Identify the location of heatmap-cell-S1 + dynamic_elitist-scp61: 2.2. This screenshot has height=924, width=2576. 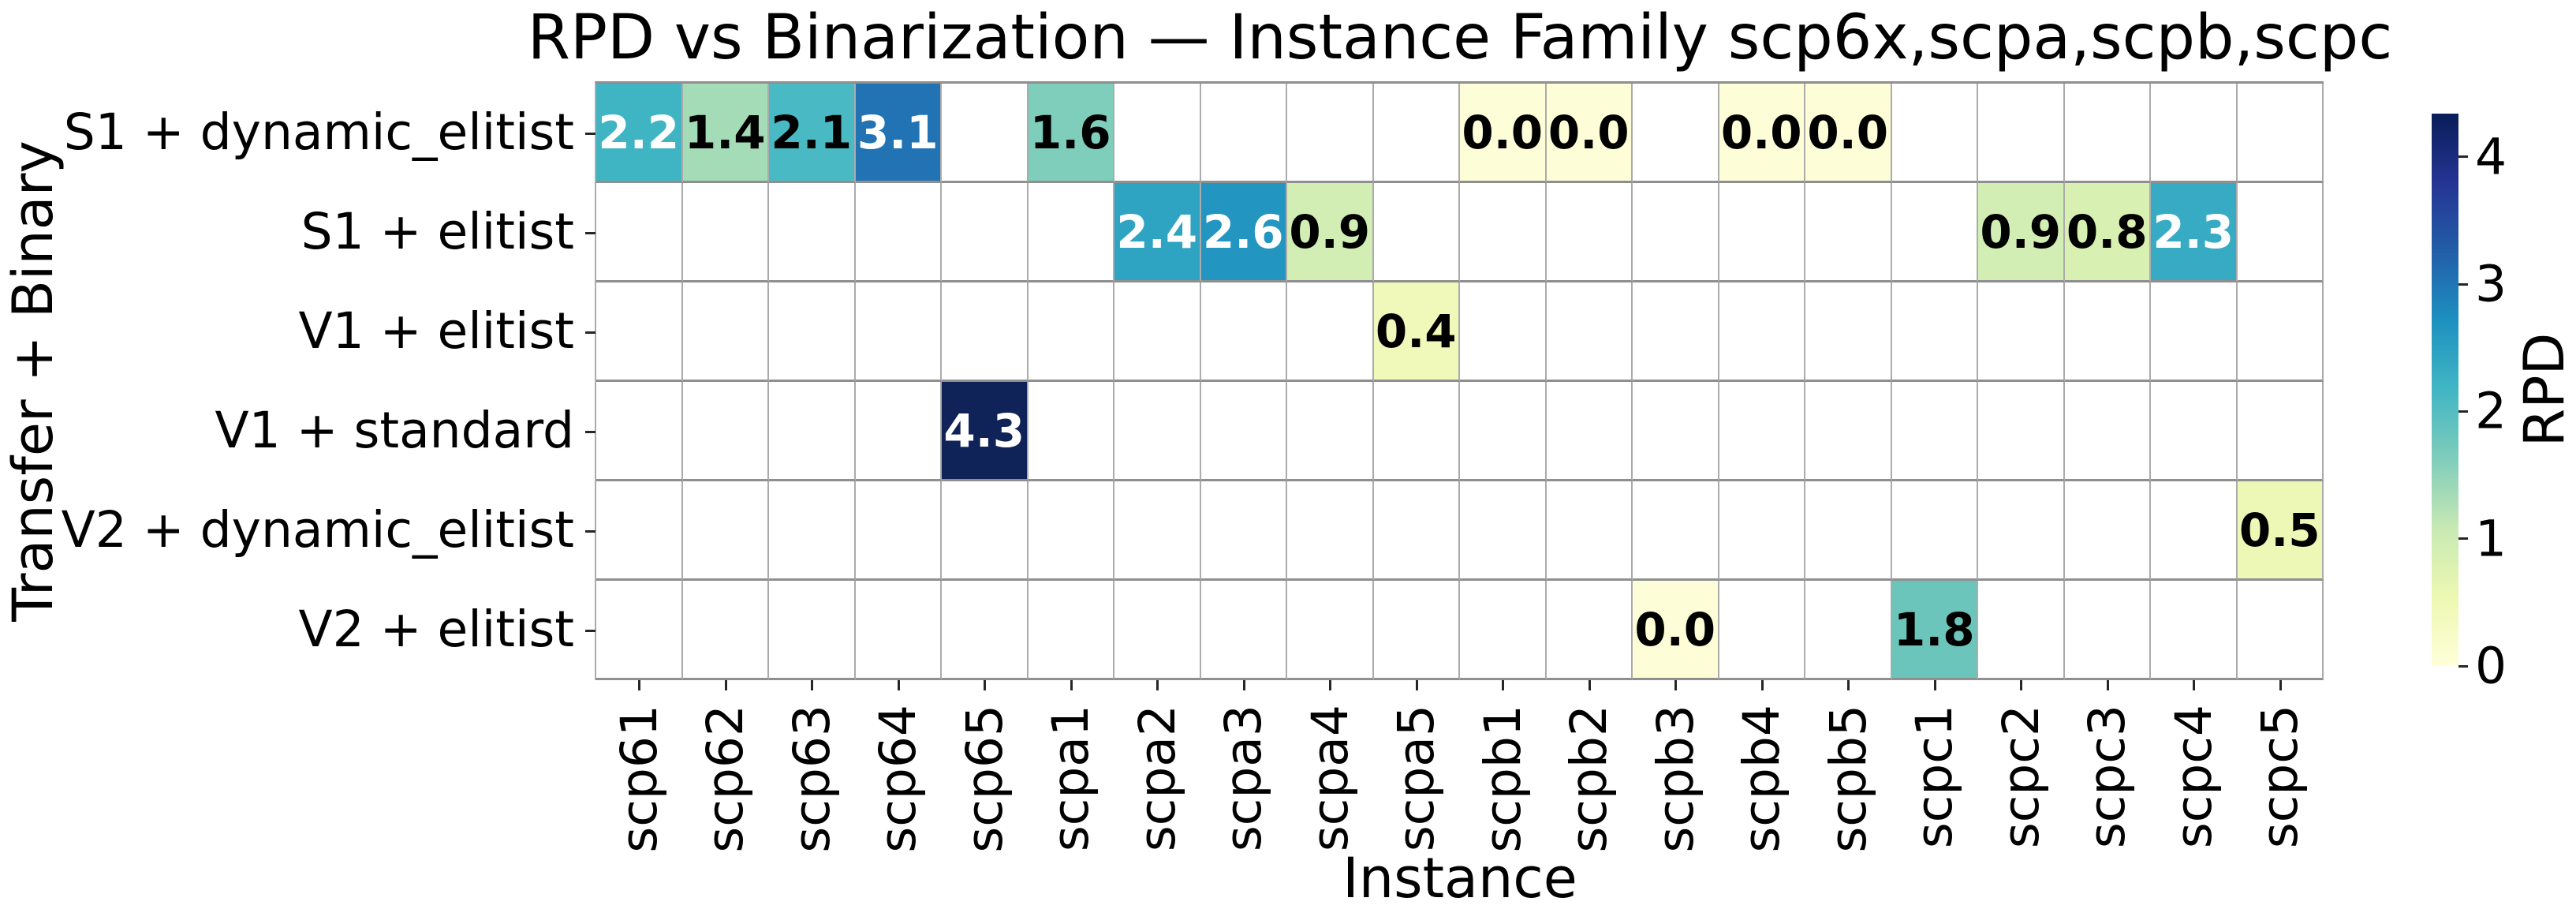
(639, 133).